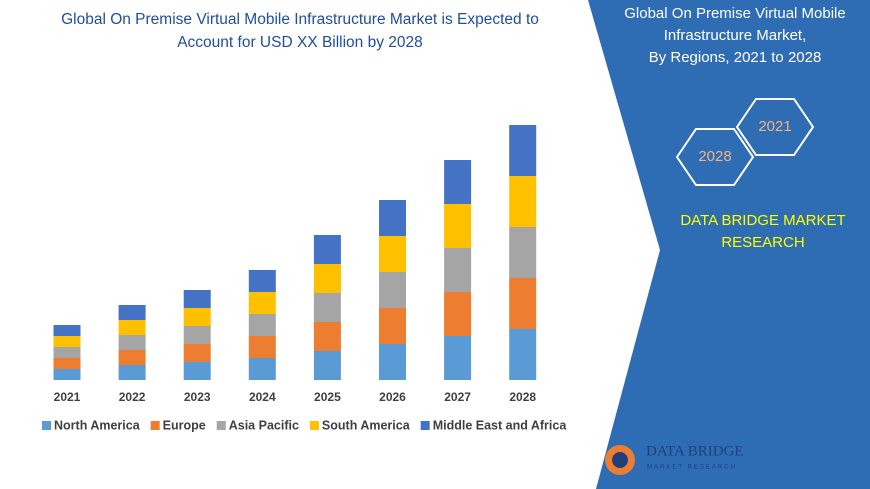 This screenshot has height=489, width=870. I want to click on logo-name: DATA BRIDGE, so click(695, 451).